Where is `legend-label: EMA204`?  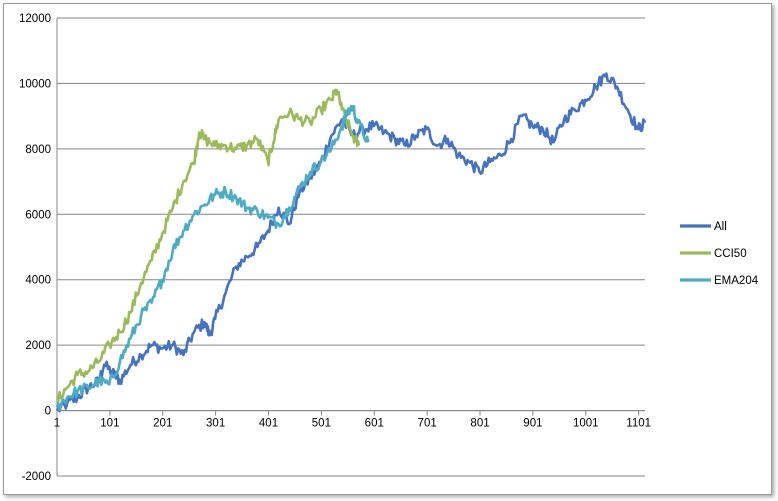 legend-label: EMA204 is located at coordinates (736, 281).